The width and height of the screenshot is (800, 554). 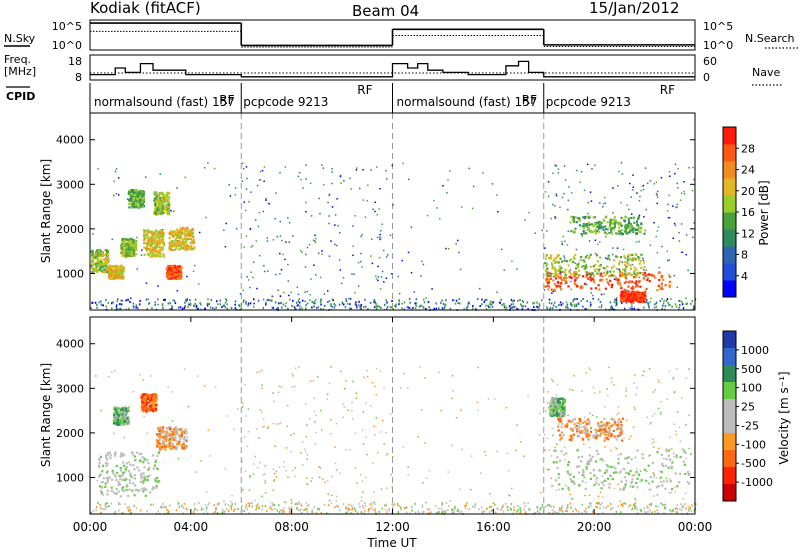 I want to click on colorbar-label-3: 16, so click(x=748, y=212).